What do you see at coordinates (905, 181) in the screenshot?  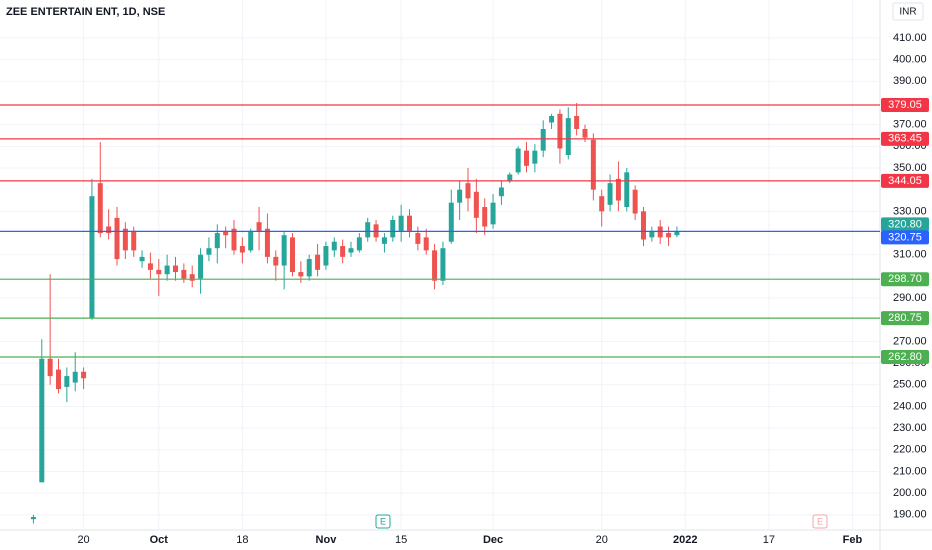 I see `level-label: 344.05` at bounding box center [905, 181].